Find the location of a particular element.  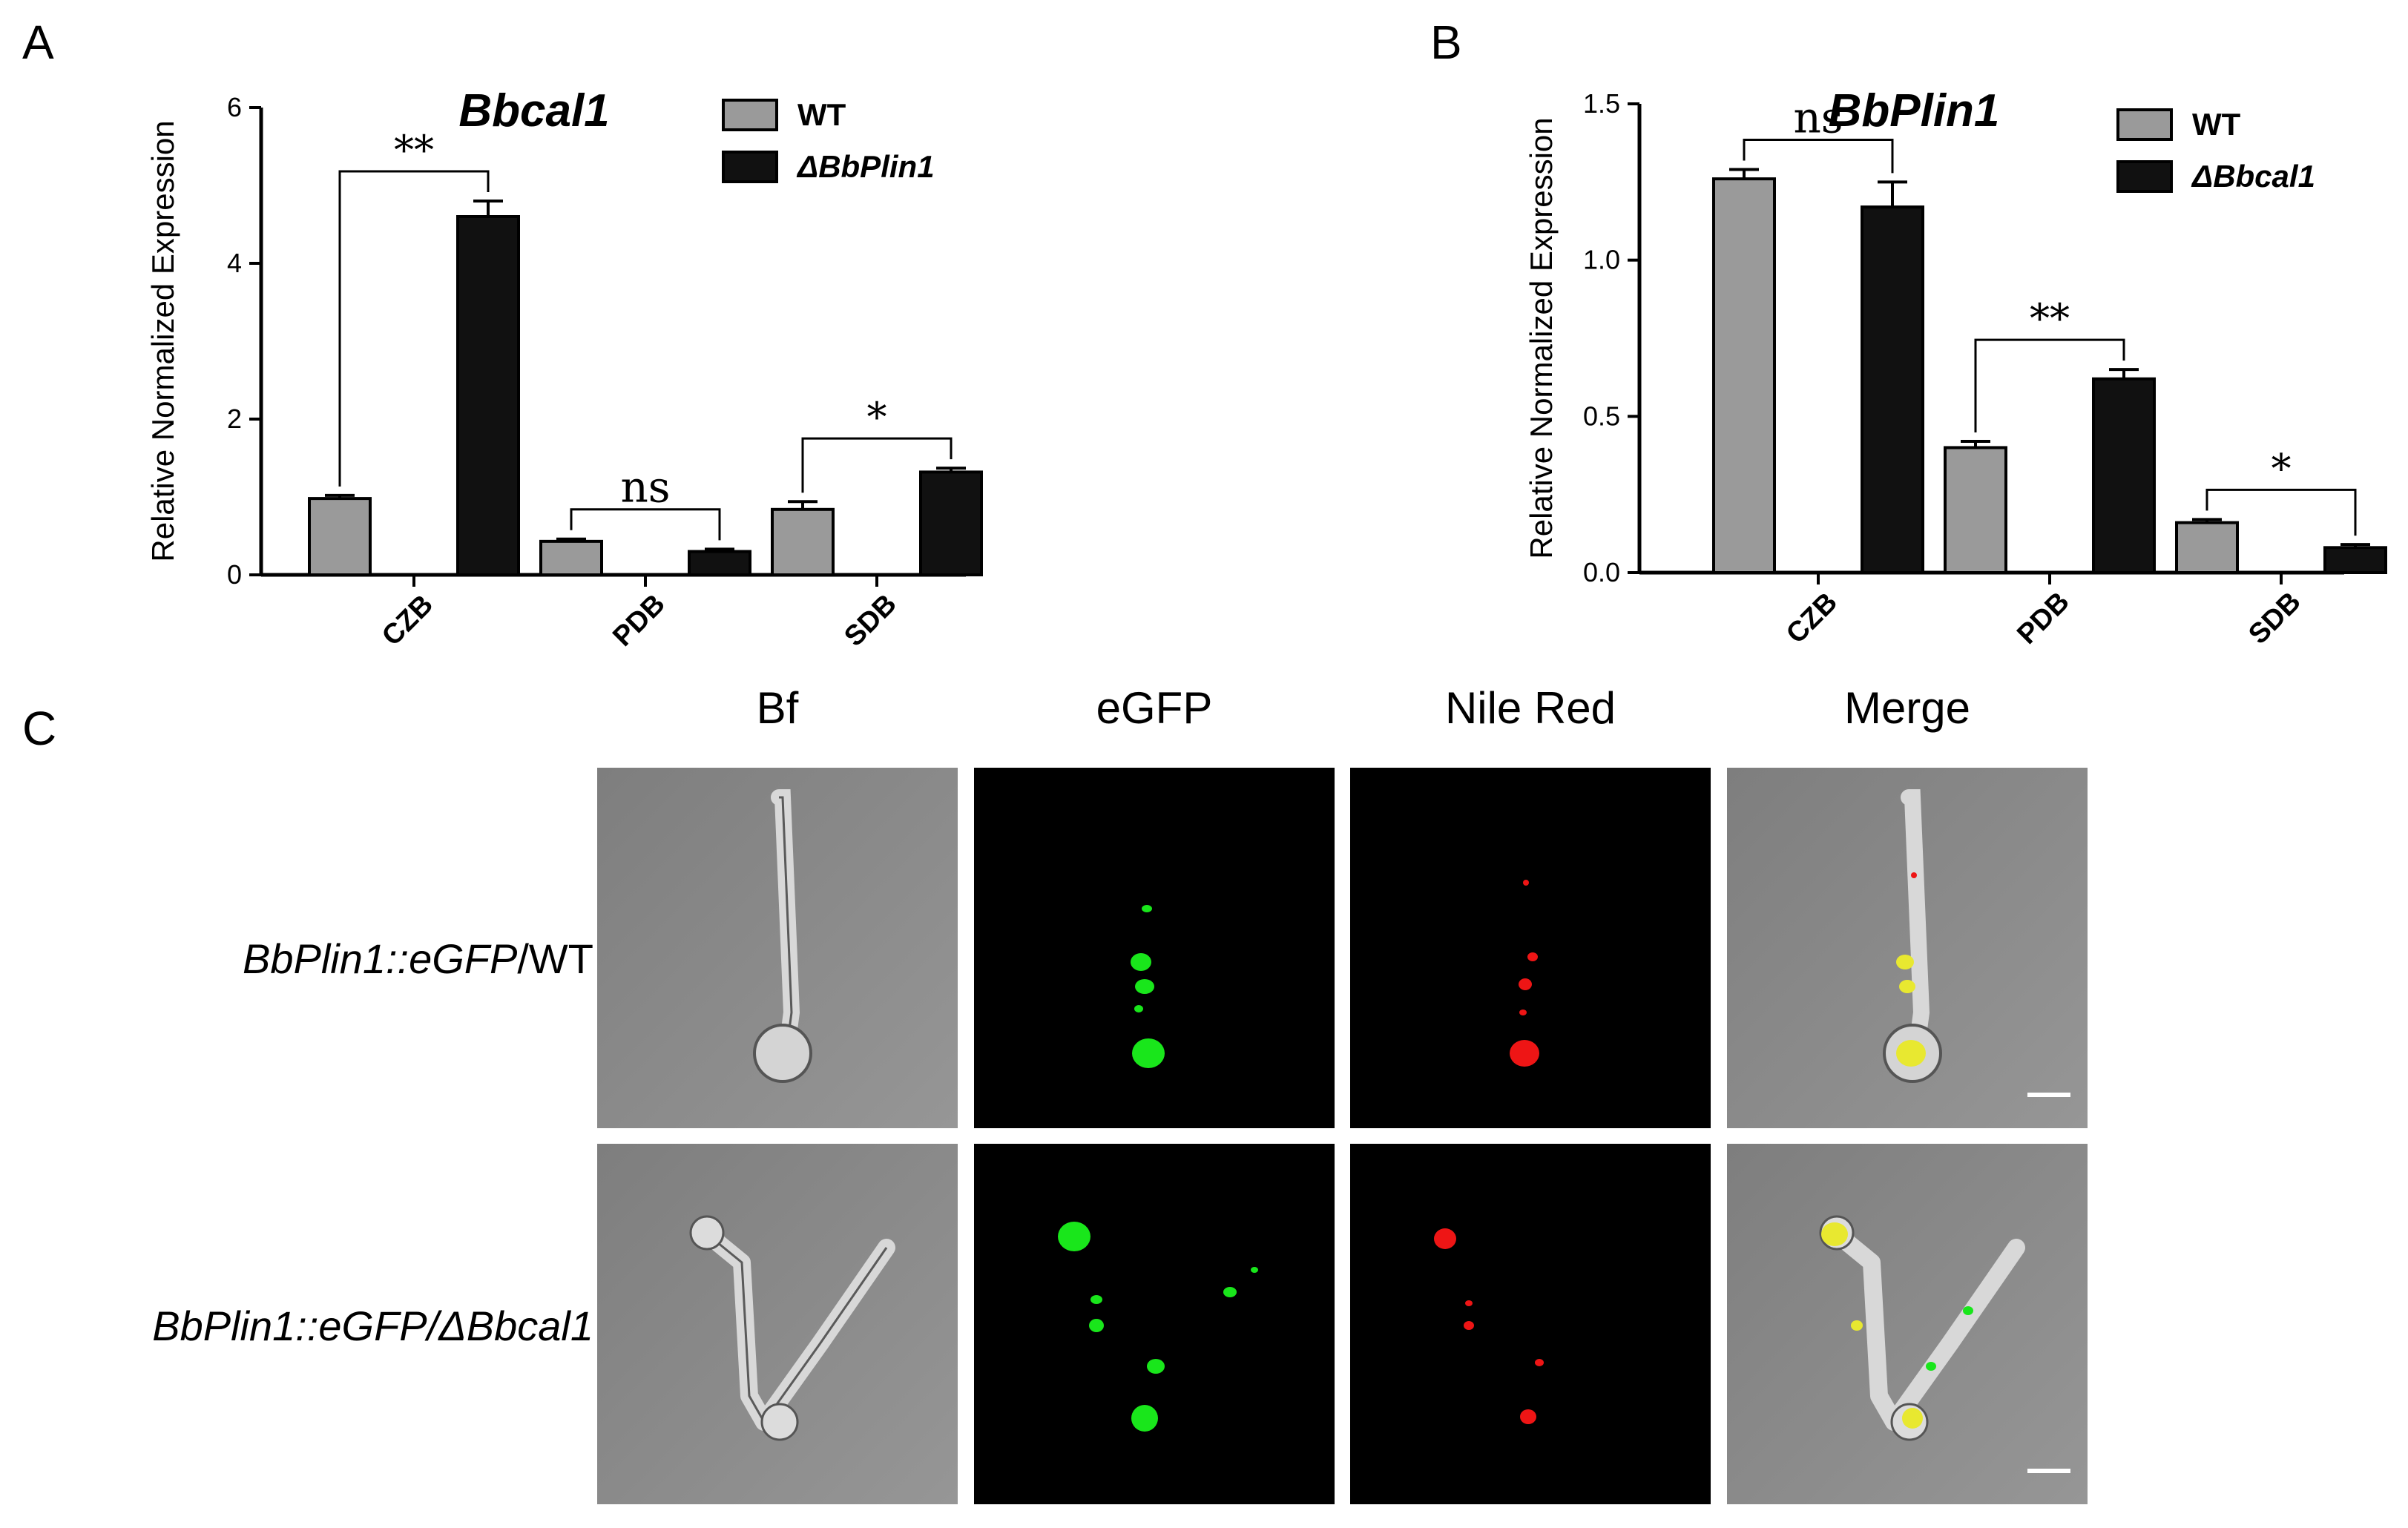

panel-label-c: C is located at coordinates (39, 728).